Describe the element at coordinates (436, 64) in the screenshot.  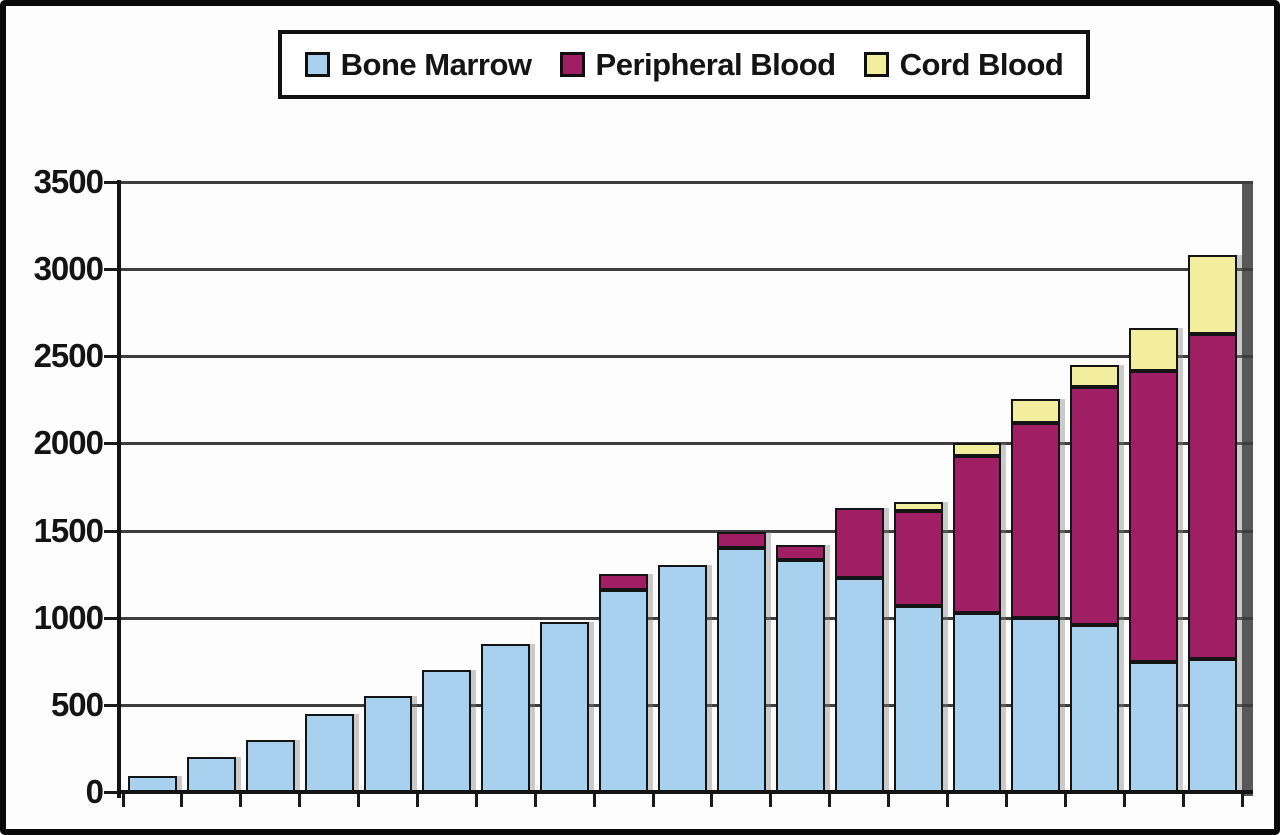
I see `legend-label: Bone Marrow` at that location.